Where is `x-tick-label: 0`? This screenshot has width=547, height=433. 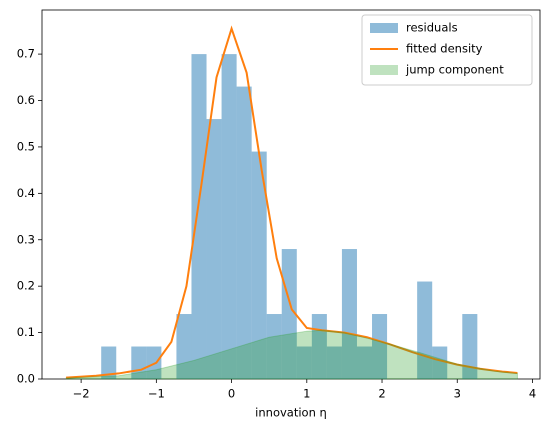 x-tick-label: 0 is located at coordinates (231, 394).